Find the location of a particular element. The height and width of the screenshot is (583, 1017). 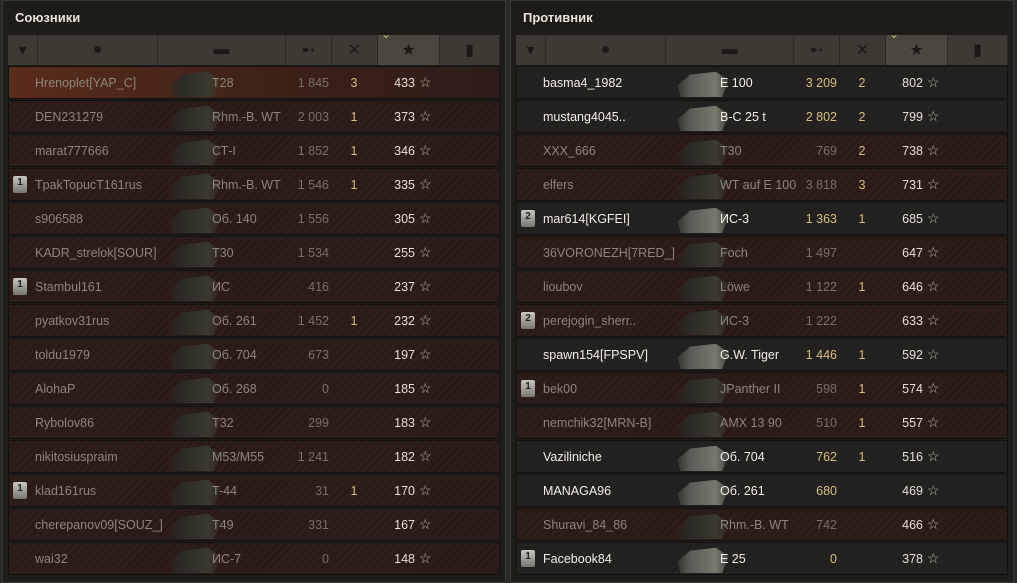

player-row: marat777666 СТ-I 1 852 1 346 ☆ is located at coordinates (254, 150).